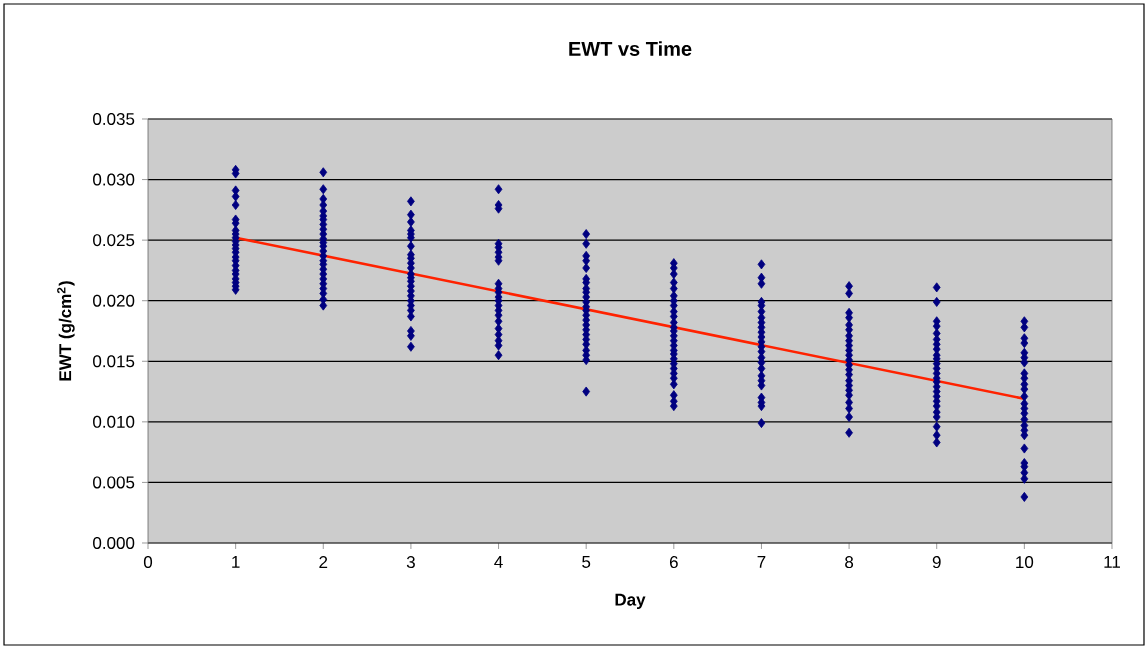  What do you see at coordinates (630, 48) in the screenshot?
I see `chart-title: EWT vs Time` at bounding box center [630, 48].